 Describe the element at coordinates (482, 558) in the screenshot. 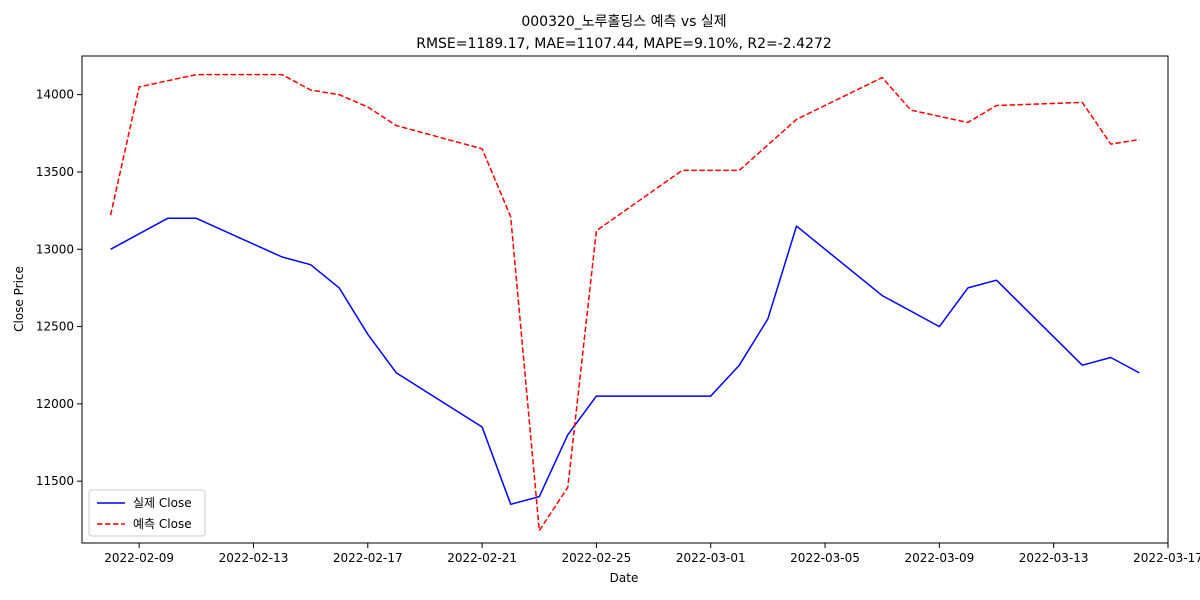

I see `x-tick-label: 2022-02-21` at that location.